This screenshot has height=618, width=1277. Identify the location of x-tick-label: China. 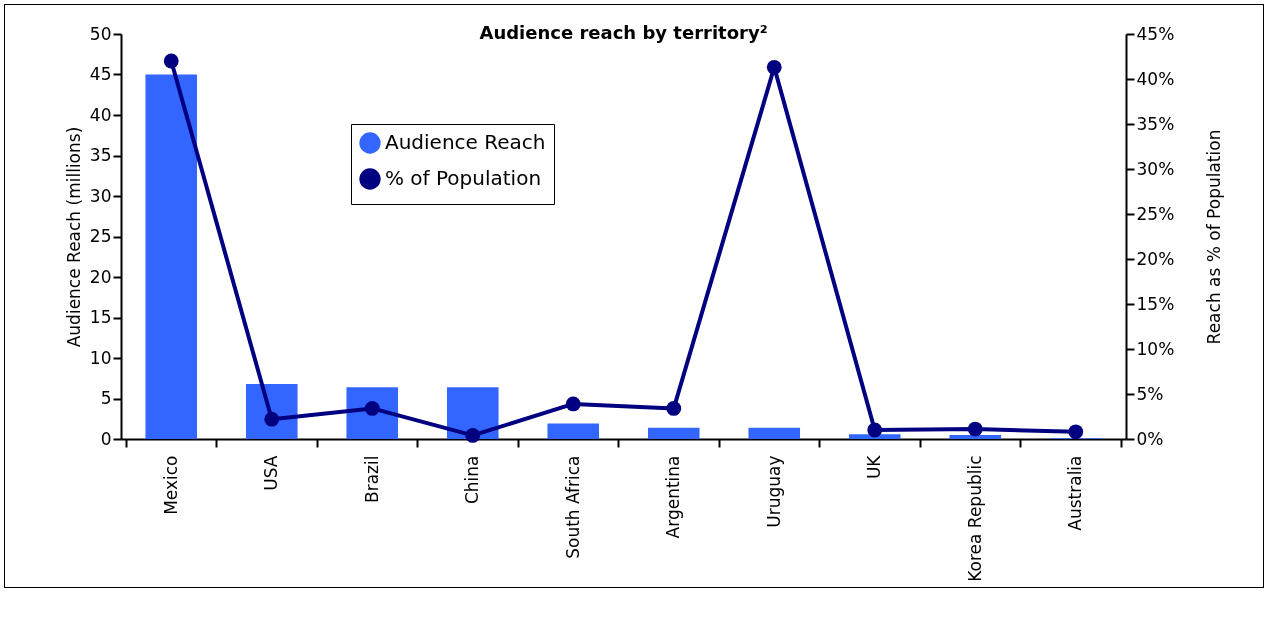
(472, 480).